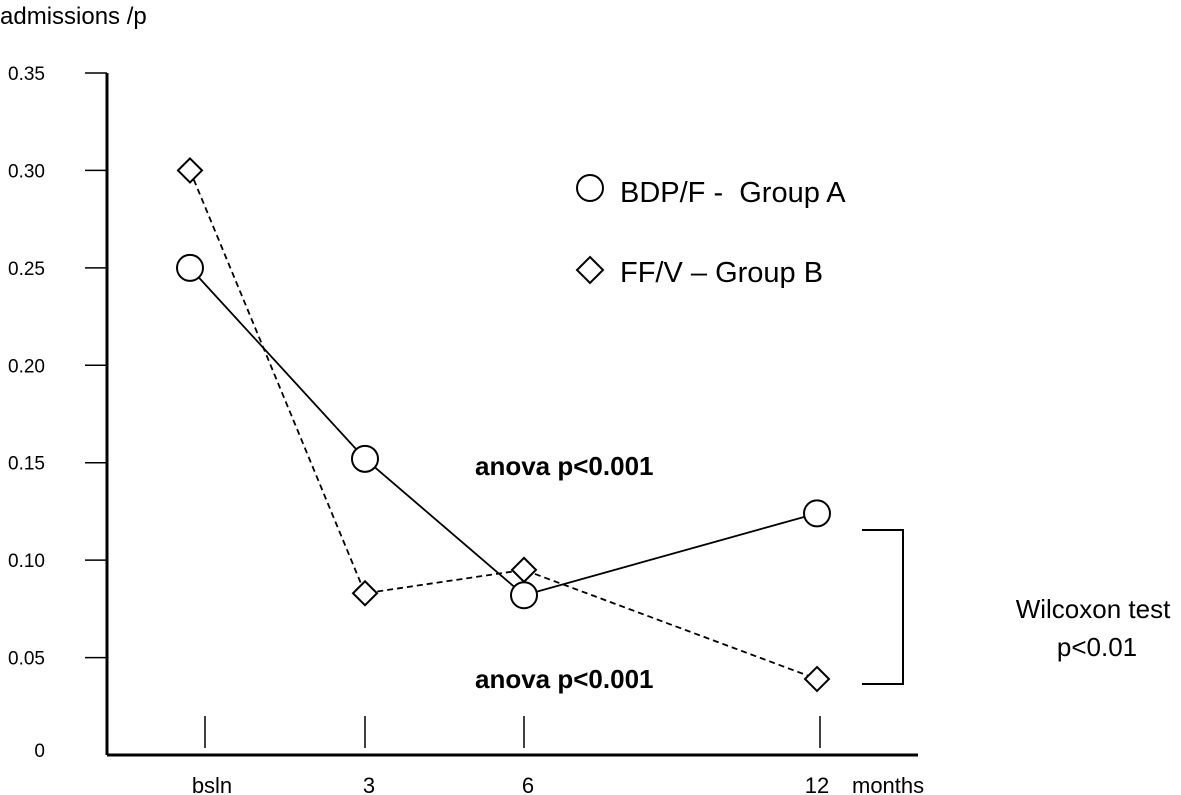  Describe the element at coordinates (590, 188) in the screenshot. I see `legend-circle-marker` at that location.